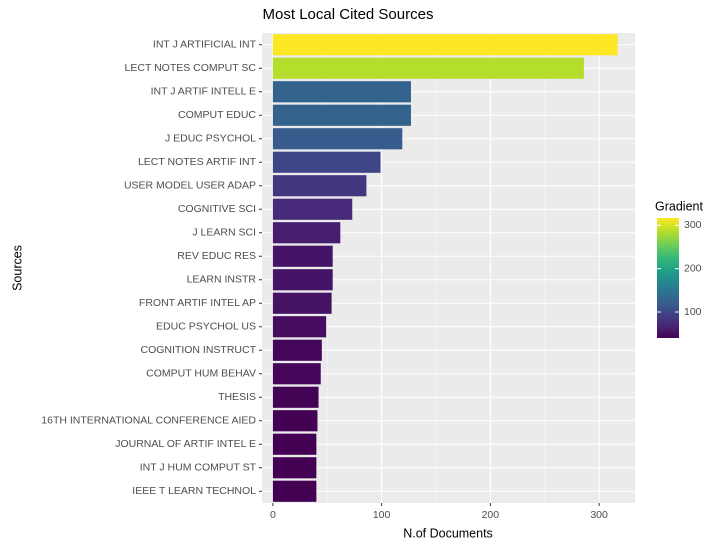 This screenshot has width=707, height=544. Describe the element at coordinates (599, 515) in the screenshot. I see `x-tick-label: 300` at that location.